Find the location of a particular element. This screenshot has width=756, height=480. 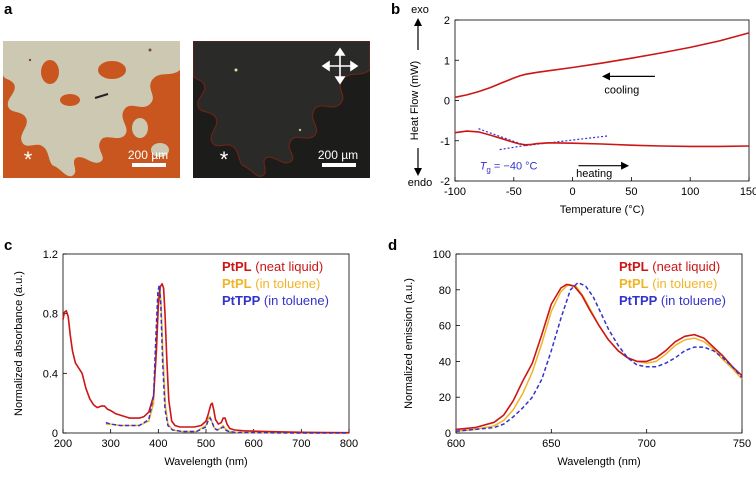

abs-xtick-label: 300 is located at coordinates (110, 444).